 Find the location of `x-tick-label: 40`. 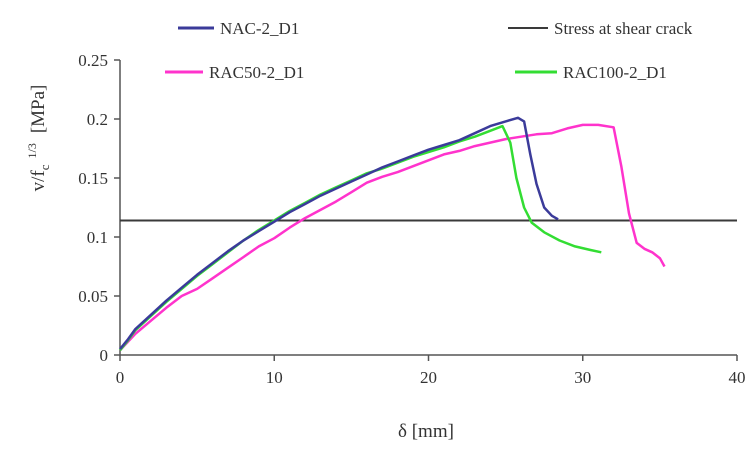

x-tick-label: 40 is located at coordinates (737, 377).